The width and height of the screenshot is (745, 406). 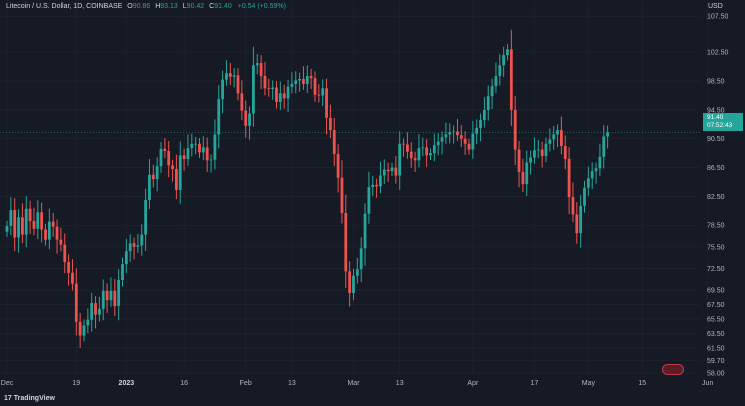 What do you see at coordinates (716, 168) in the screenshot?
I see `price-tick-label: 86.50` at bounding box center [716, 168].